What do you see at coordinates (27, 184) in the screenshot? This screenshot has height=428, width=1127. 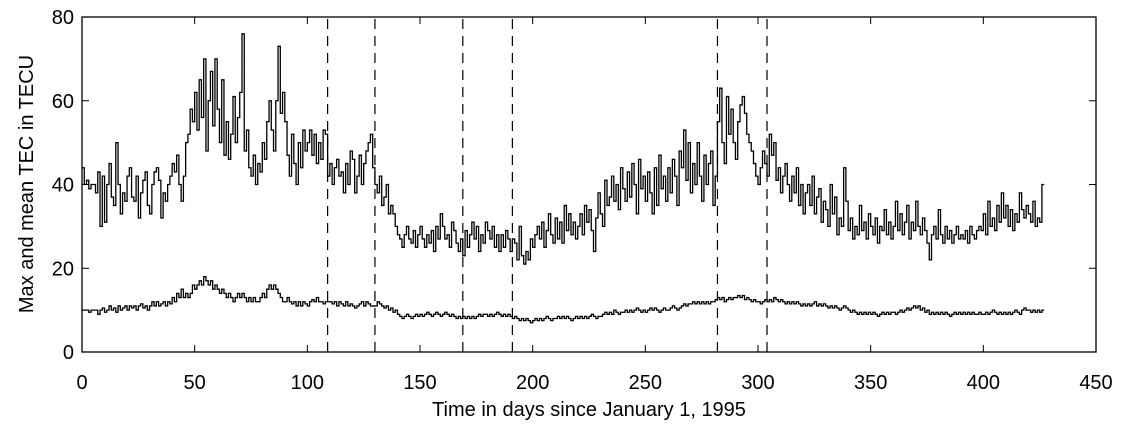 I see `y-axis-label: Max and mean TEC in TECU` at bounding box center [27, 184].